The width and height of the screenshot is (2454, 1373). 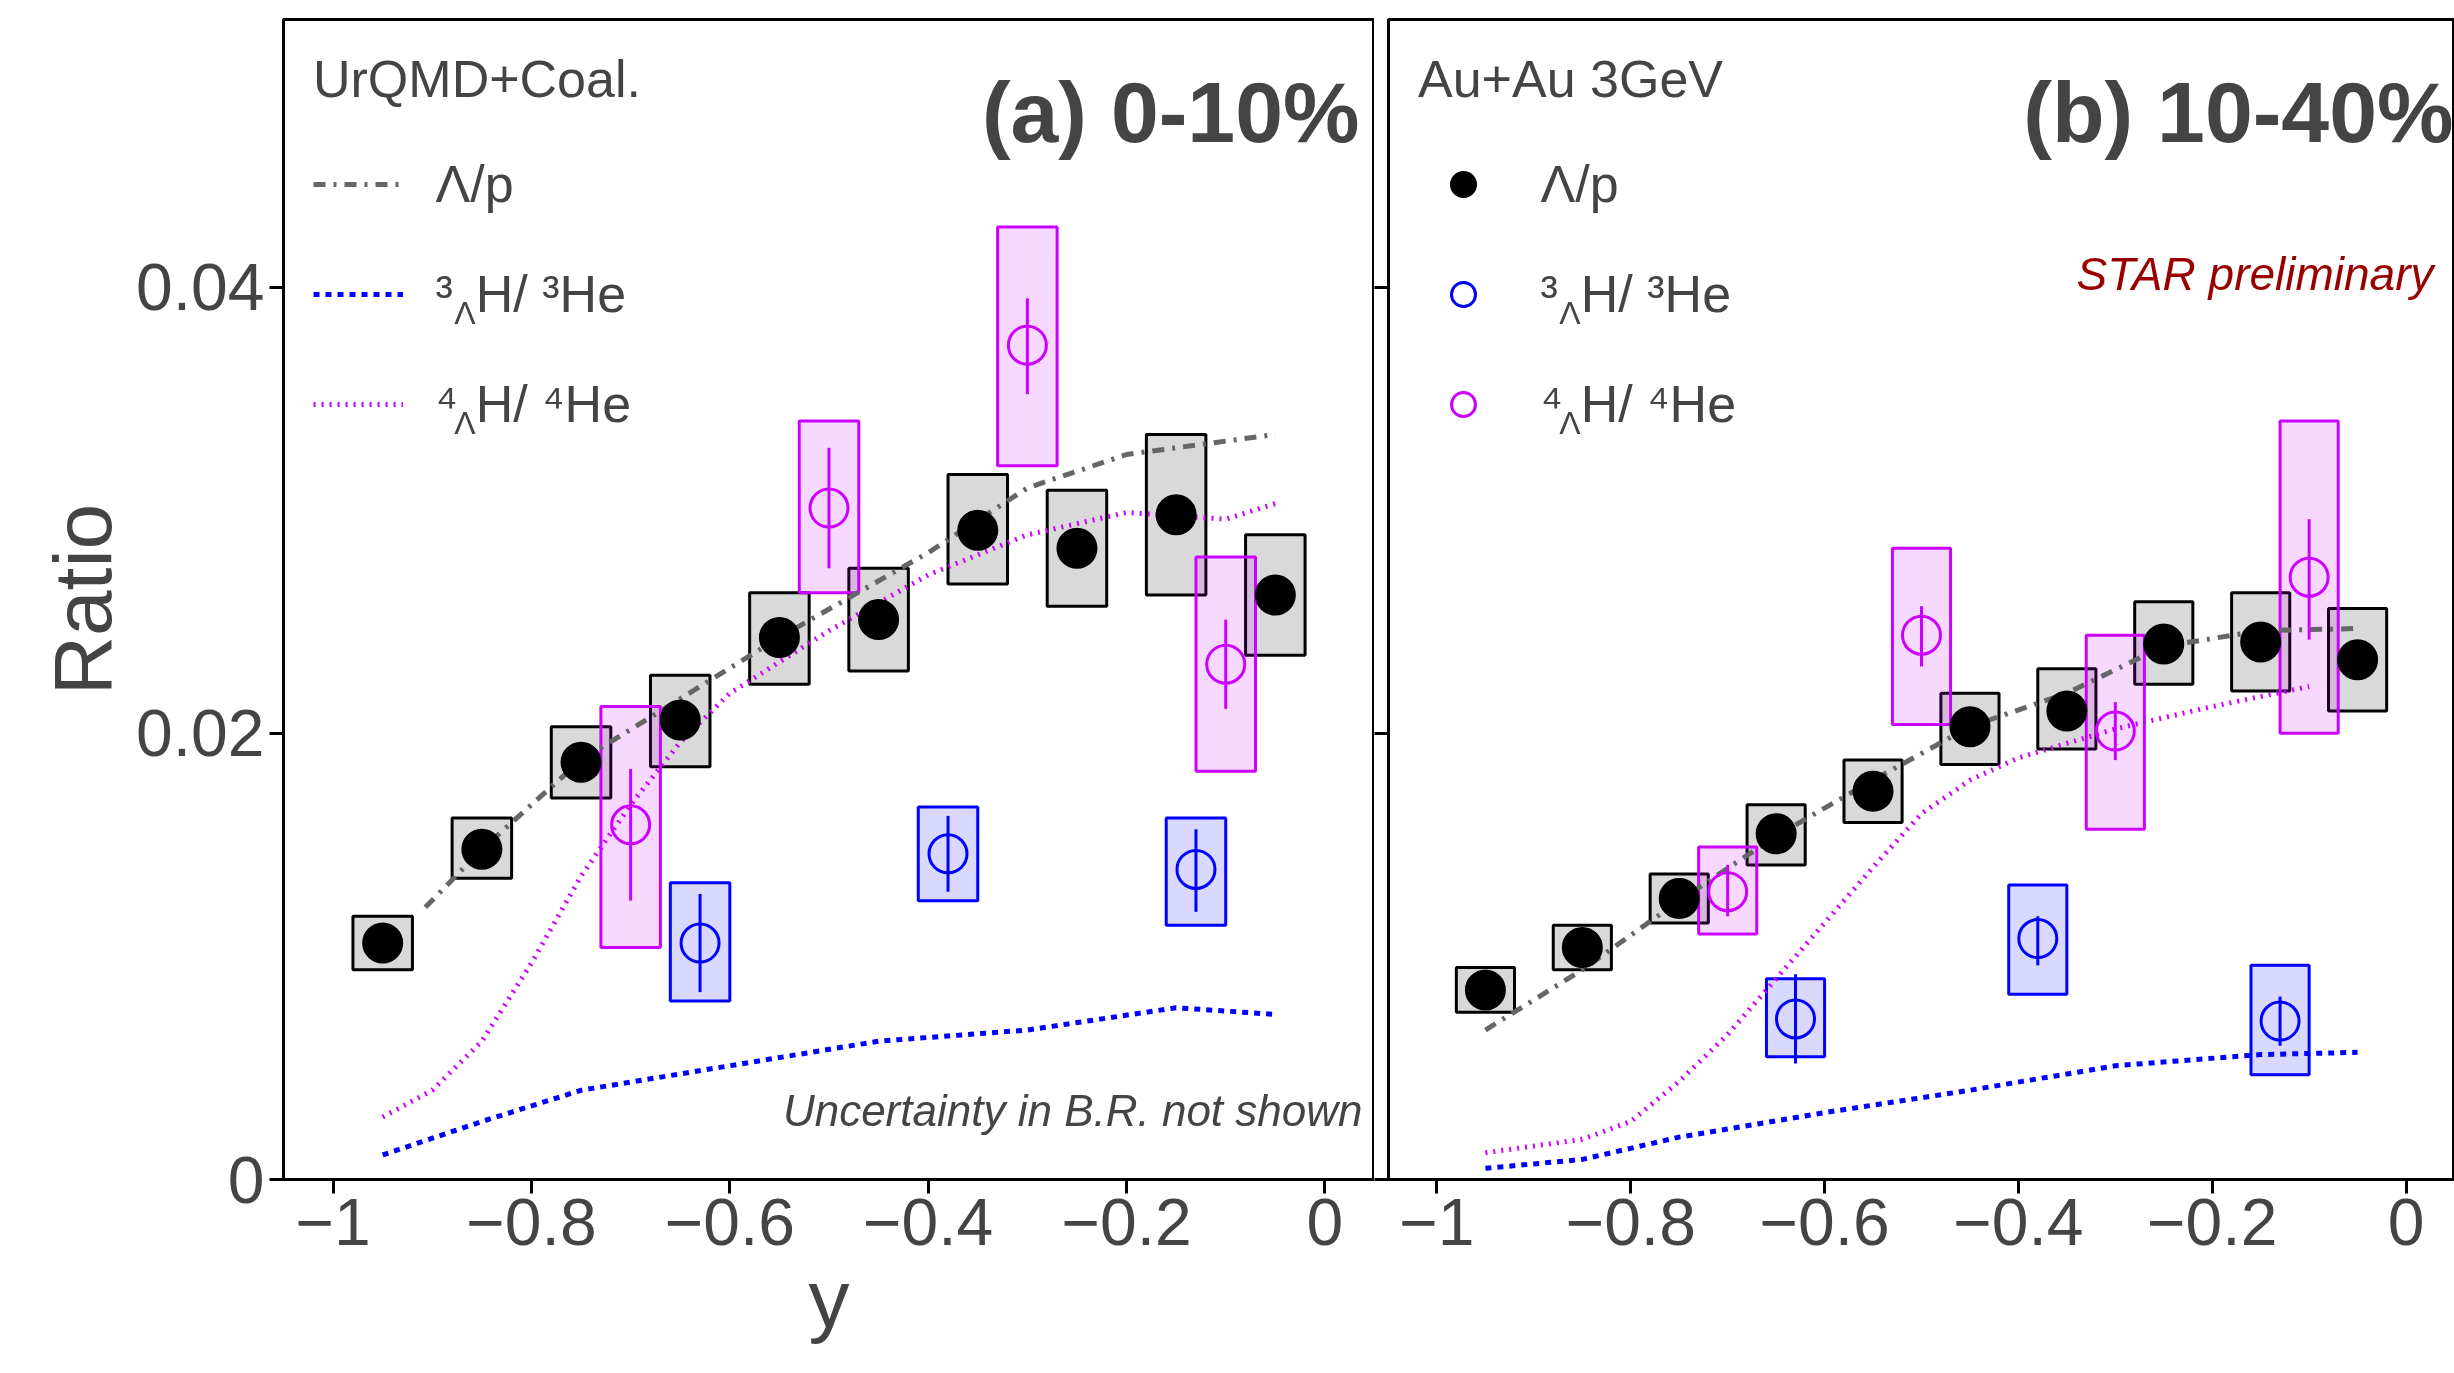 What do you see at coordinates (1072, 1110) in the screenshot?
I see `annotation: Uncertainty in B.R. not shown` at bounding box center [1072, 1110].